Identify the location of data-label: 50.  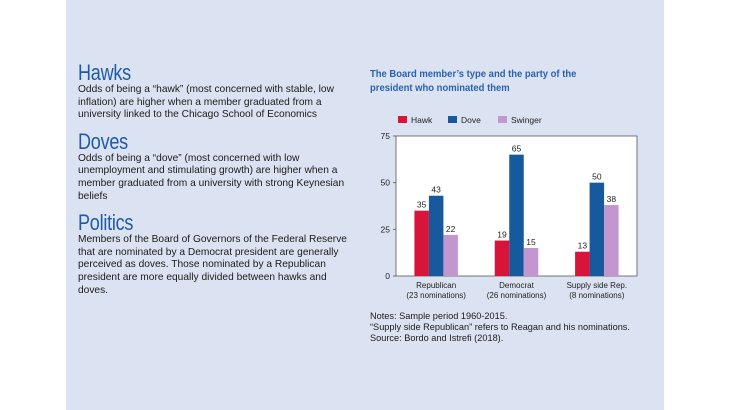
(597, 177).